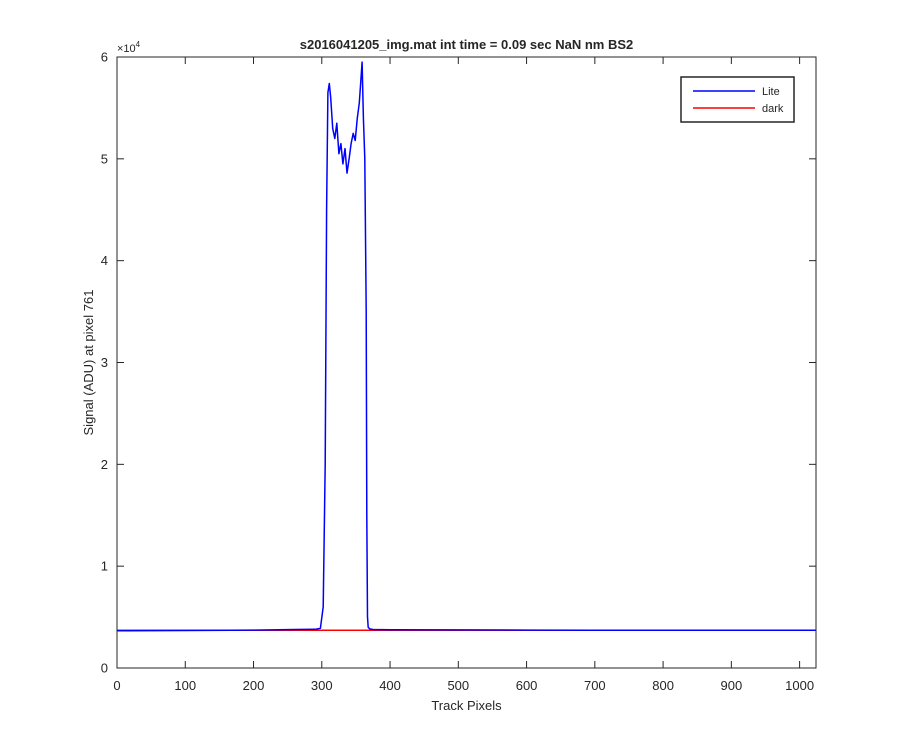  I want to click on x-tick-label: 900, so click(732, 685).